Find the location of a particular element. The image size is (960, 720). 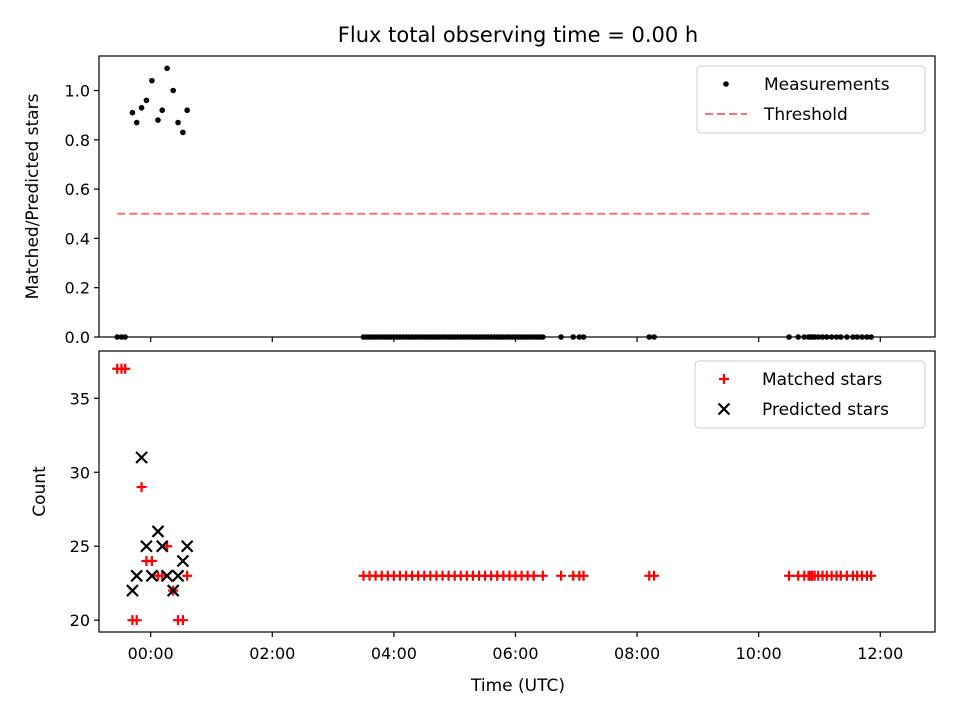

y-tick-label: 30 is located at coordinates (80, 472).